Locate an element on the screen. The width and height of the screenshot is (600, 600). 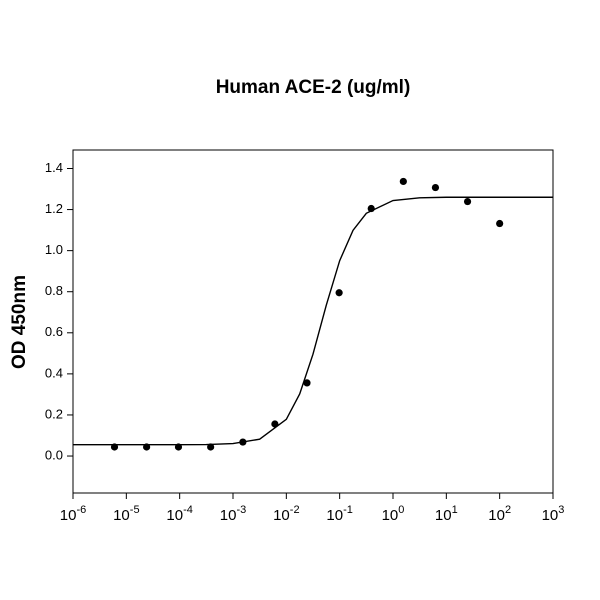
x-tick-label: 10⁻² is located at coordinates (286, 514).